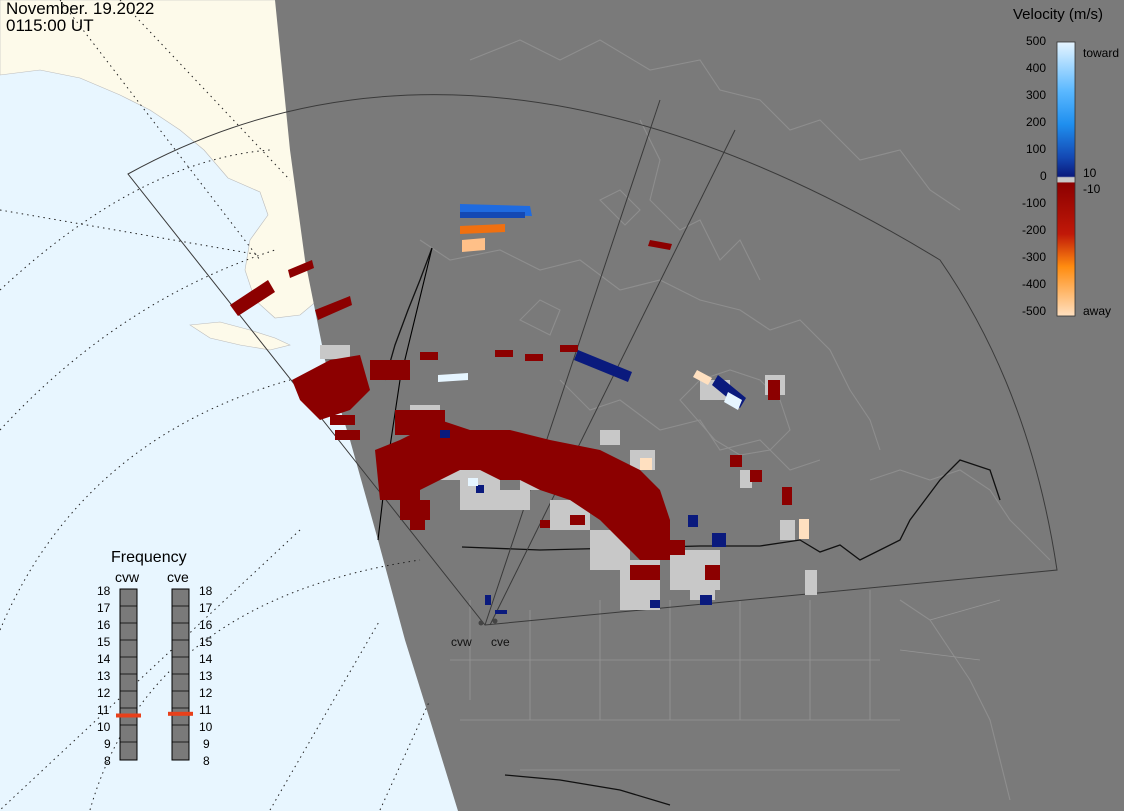 The height and width of the screenshot is (811, 1124). I want to click on colorbar-tick: -400, so click(1034, 284).